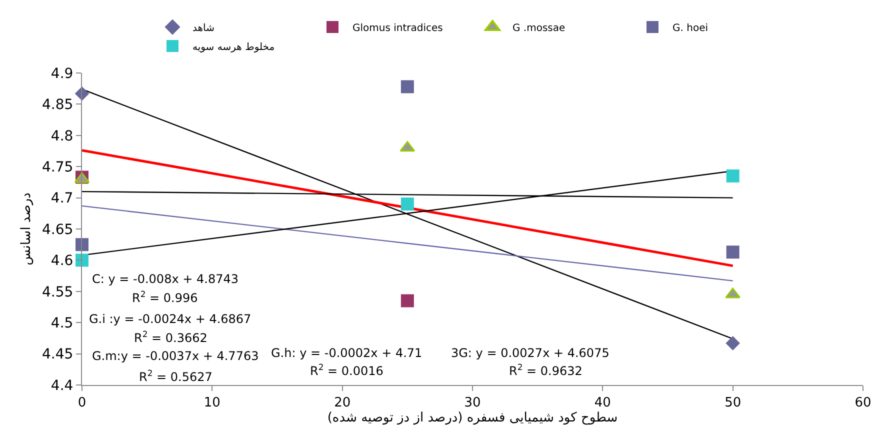 The image size is (885, 434). I want to click on x-tick-label: 50, so click(733, 403).